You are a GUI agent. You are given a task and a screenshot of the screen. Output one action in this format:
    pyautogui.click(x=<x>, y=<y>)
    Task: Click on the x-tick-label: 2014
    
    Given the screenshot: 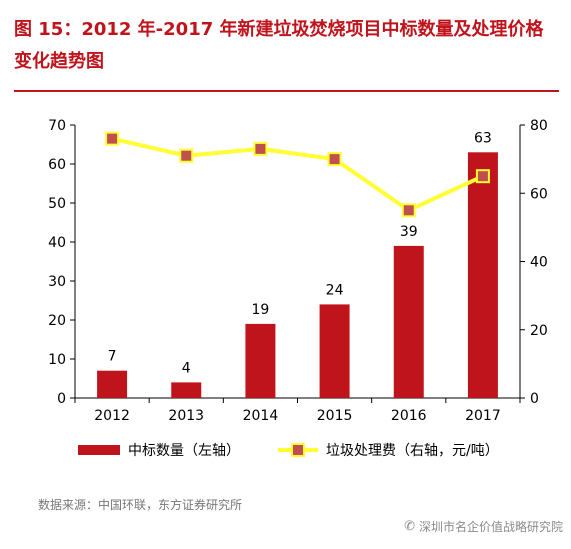 What is the action you would take?
    pyautogui.click(x=261, y=416)
    